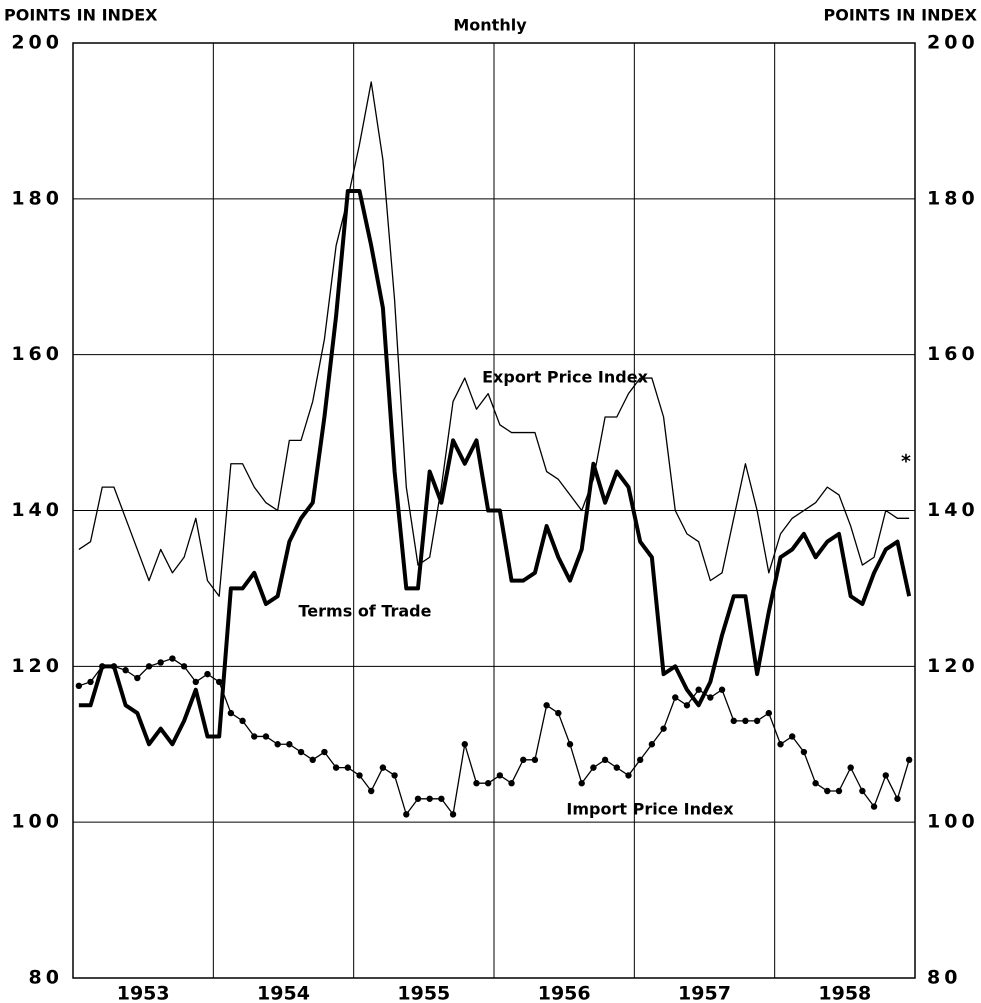 The image size is (981, 1003). Describe the element at coordinates (844, 993) in the screenshot. I see `x-tick-label: 1958` at that location.